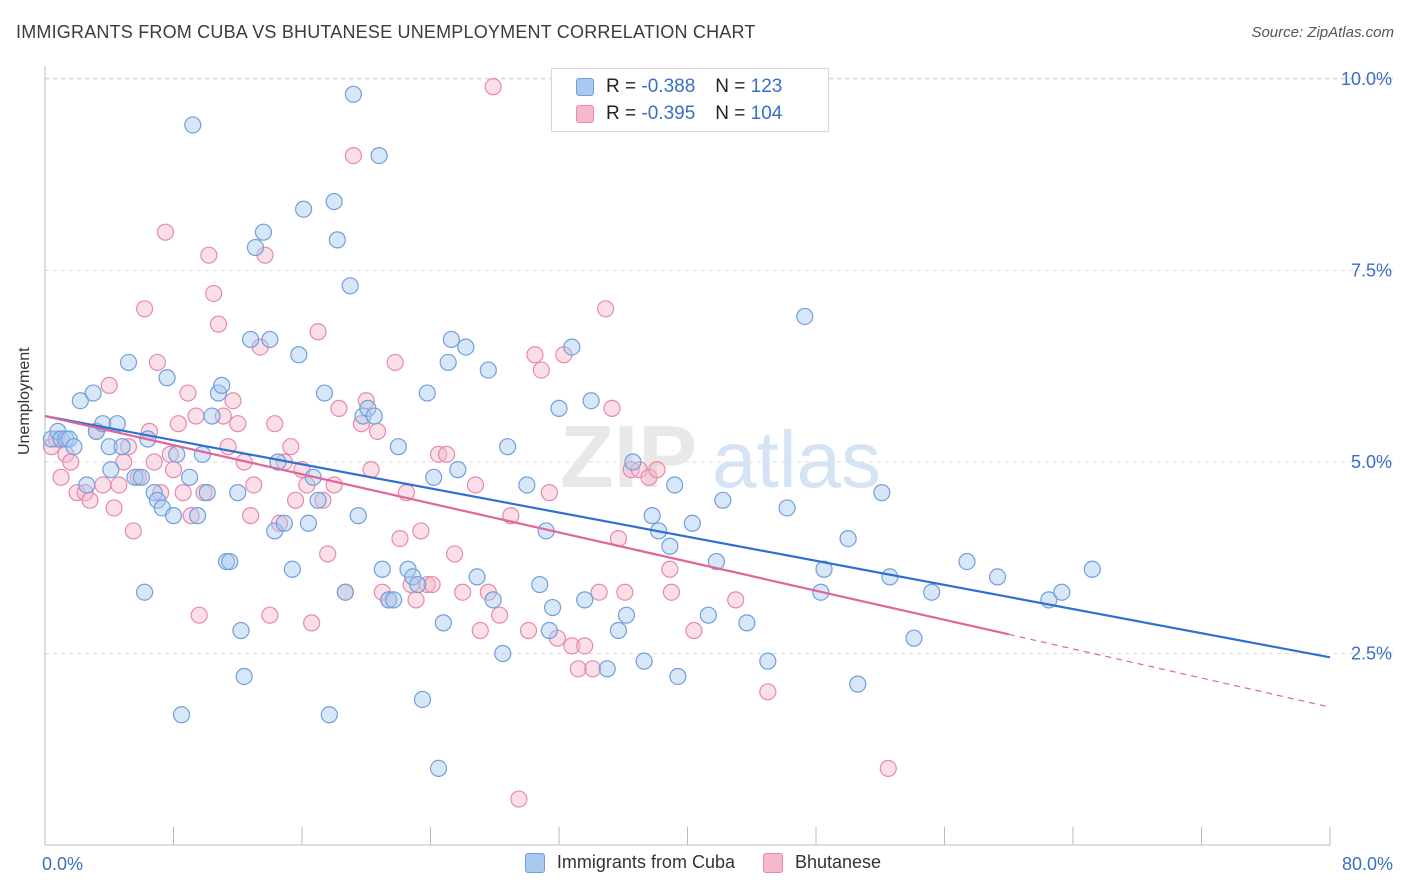 The width and height of the screenshot is (1406, 892). Describe the element at coordinates (1366, 79) in the screenshot. I see `y-tick-label: 10.0%` at that location.